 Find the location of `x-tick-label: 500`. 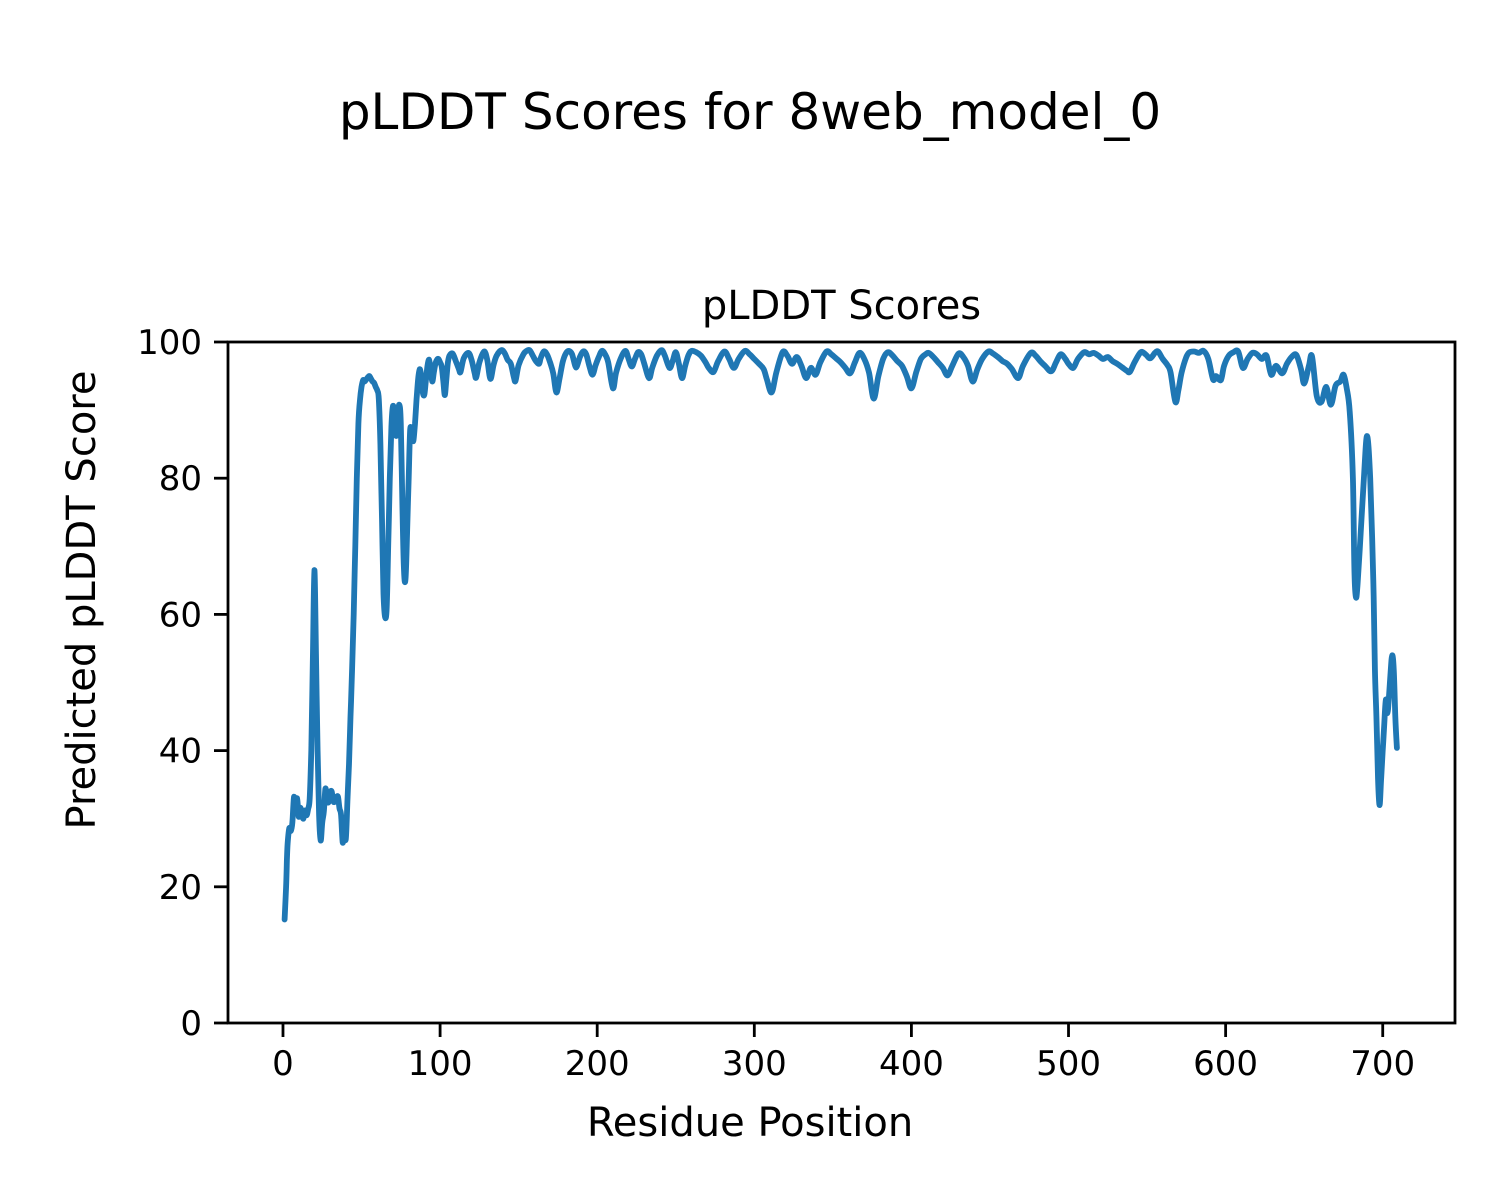

x-tick-label: 500 is located at coordinates (1068, 1064).